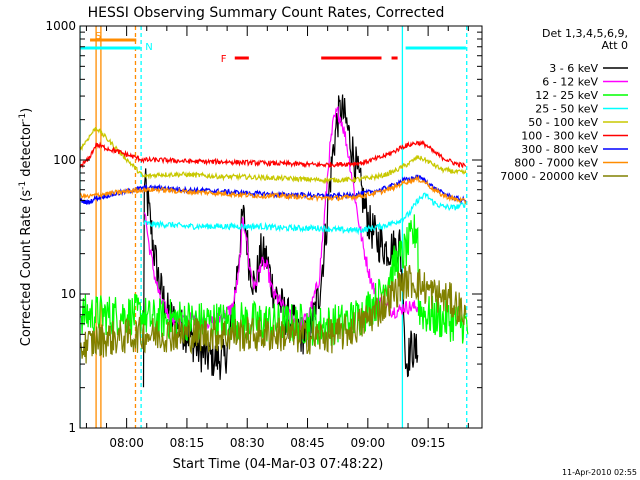  What do you see at coordinates (307, 443) in the screenshot?
I see `x-tick-label: 08:45` at bounding box center [307, 443].